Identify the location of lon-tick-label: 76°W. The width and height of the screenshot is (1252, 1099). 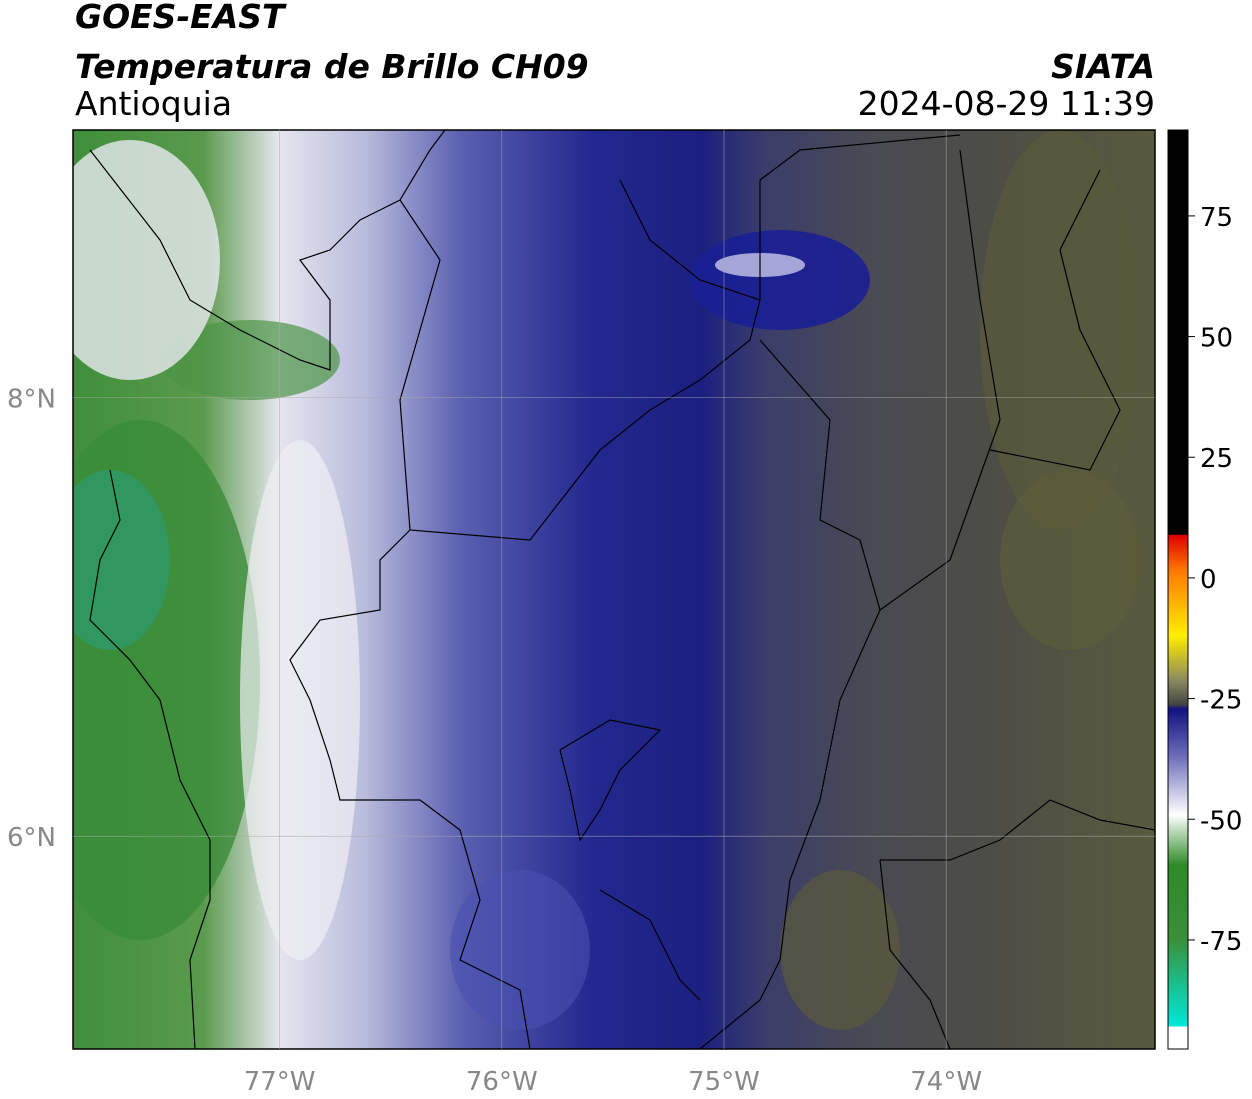
(502, 1082).